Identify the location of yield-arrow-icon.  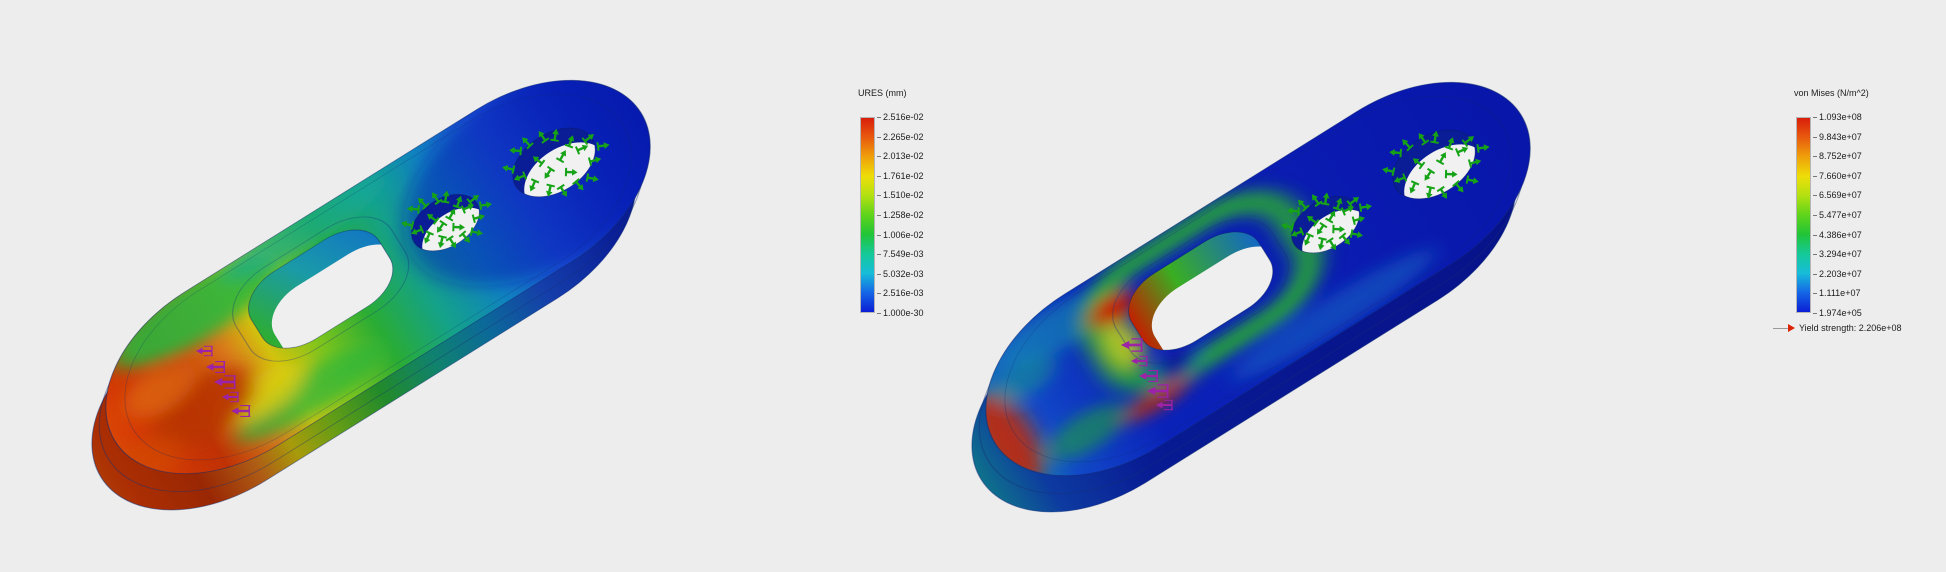
(1791, 328).